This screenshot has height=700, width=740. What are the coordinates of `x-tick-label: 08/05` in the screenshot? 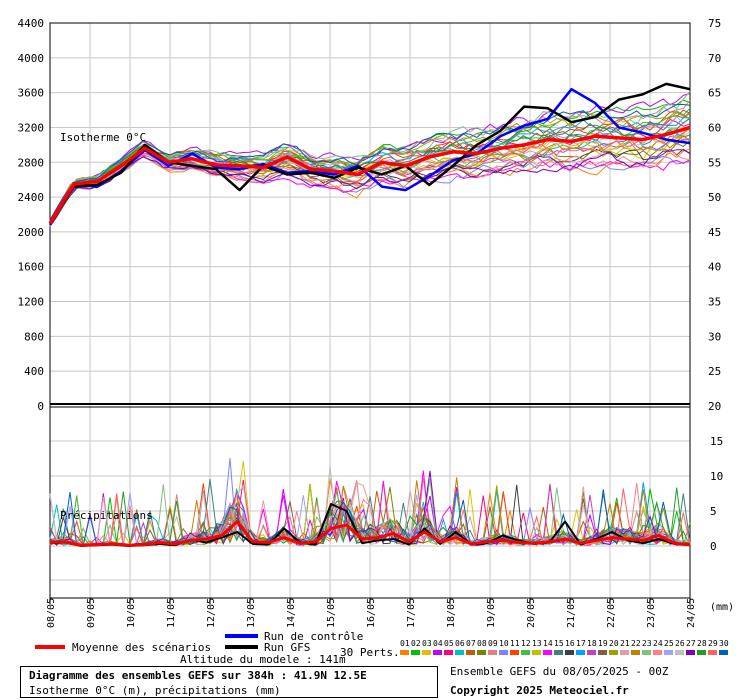 It's located at (51, 613).